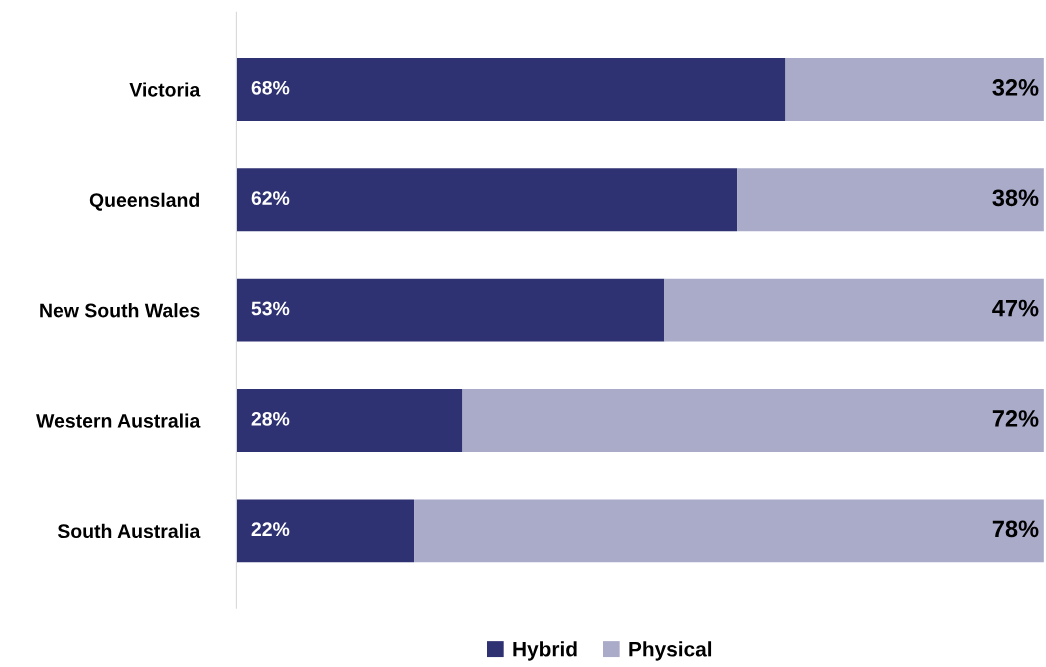 The height and width of the screenshot is (667, 1046). Describe the element at coordinates (270, 418) in the screenshot. I see `data-label: 28%` at that location.